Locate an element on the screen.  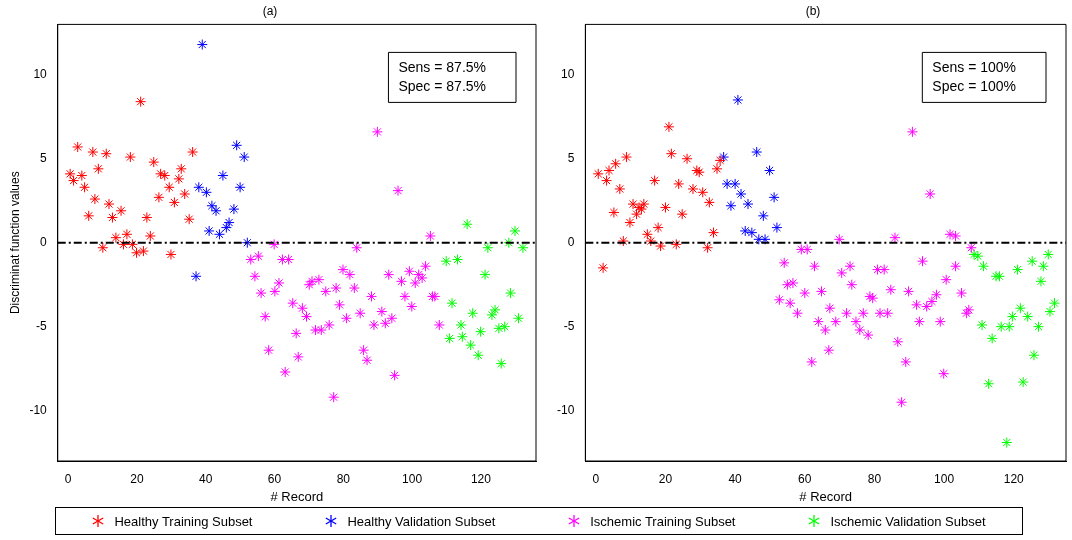
y-tick-label: 0 is located at coordinates (44, 242).